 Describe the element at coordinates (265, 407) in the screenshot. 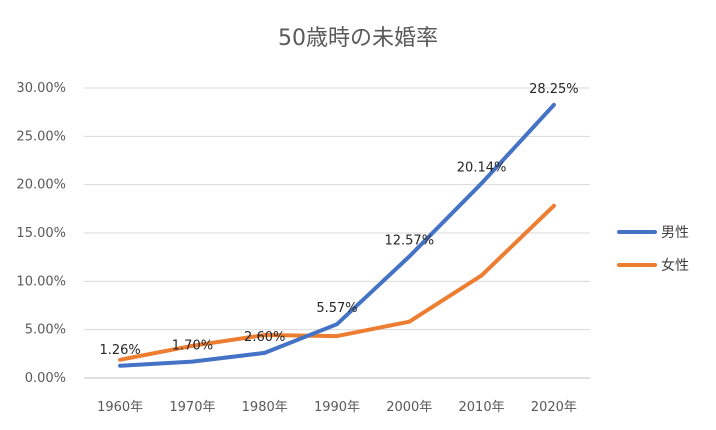

I see `x-tick-label: 1980年` at that location.